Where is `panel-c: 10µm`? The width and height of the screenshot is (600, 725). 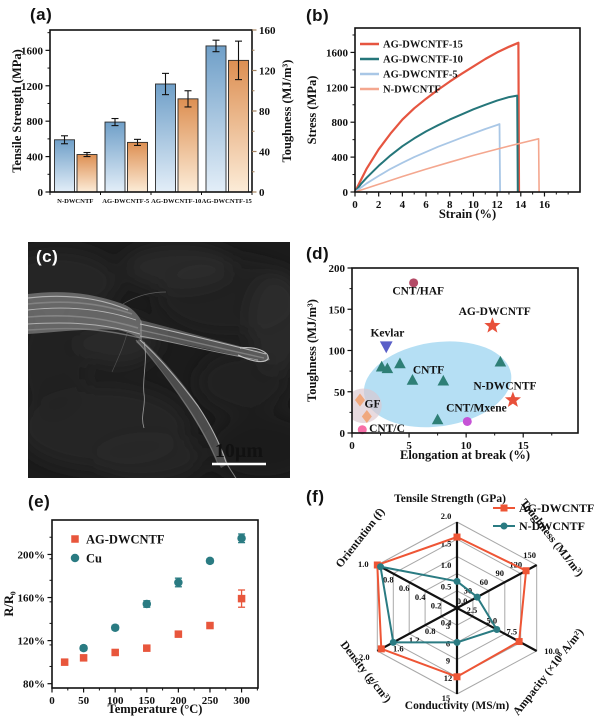 panel-c: 10µm is located at coordinates (159, 360).